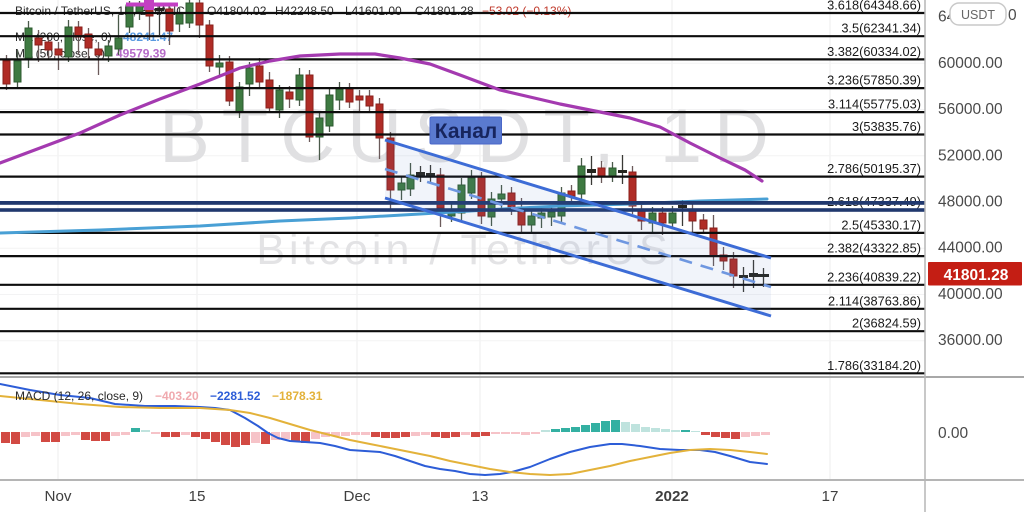  Describe the element at coordinates (874, 80) in the screenshot. I see `svg-text: 3.236(57850.39)` at that location.